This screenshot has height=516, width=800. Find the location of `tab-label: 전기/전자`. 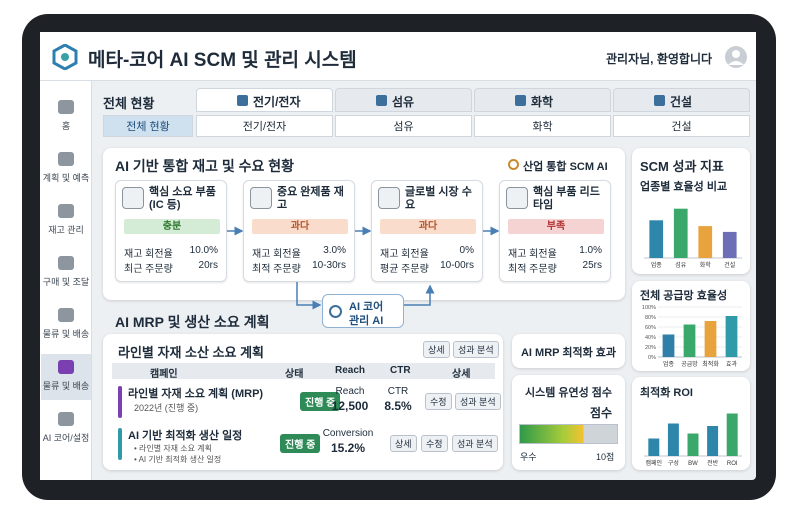

tab-label: 전기/전자 is located at coordinates (277, 102).